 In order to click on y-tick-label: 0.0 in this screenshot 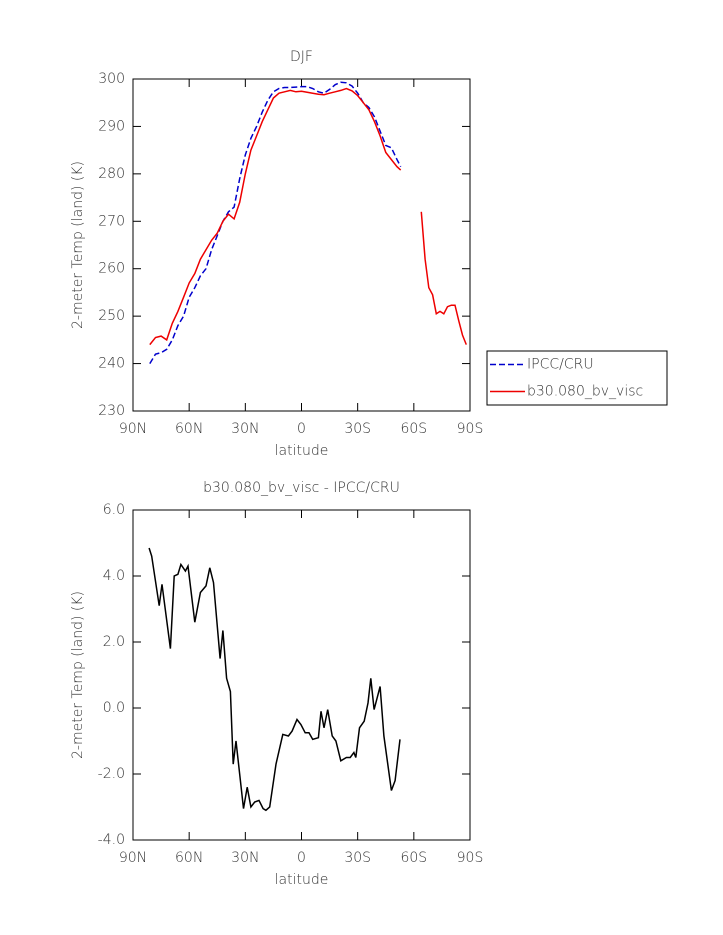, I will do `click(114, 708)`.